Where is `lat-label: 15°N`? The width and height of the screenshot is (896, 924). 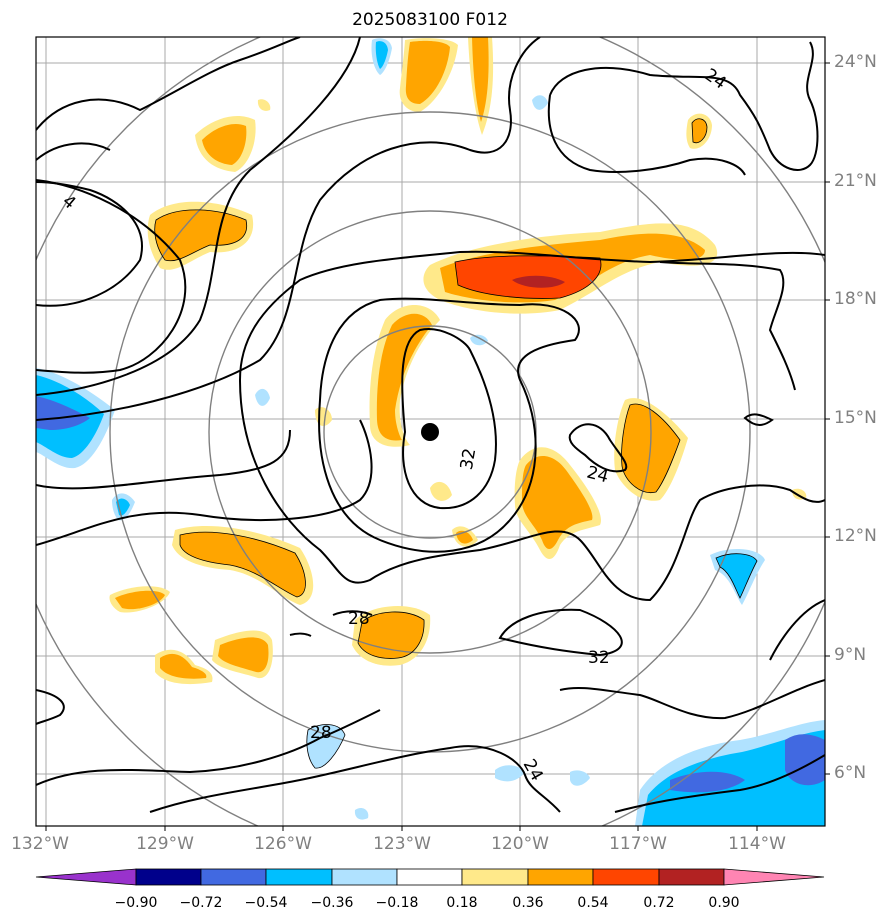
lat-label: 15°N is located at coordinates (855, 418).